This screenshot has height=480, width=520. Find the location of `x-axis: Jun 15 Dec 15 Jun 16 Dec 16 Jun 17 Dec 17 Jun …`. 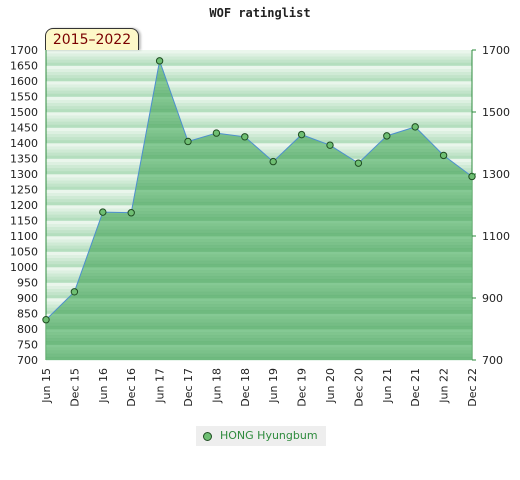

x-axis: Jun 15 Dec 15 Jun 16 Dec 16 Jun 17 Dec 17 Jun … is located at coordinates (259, 387).